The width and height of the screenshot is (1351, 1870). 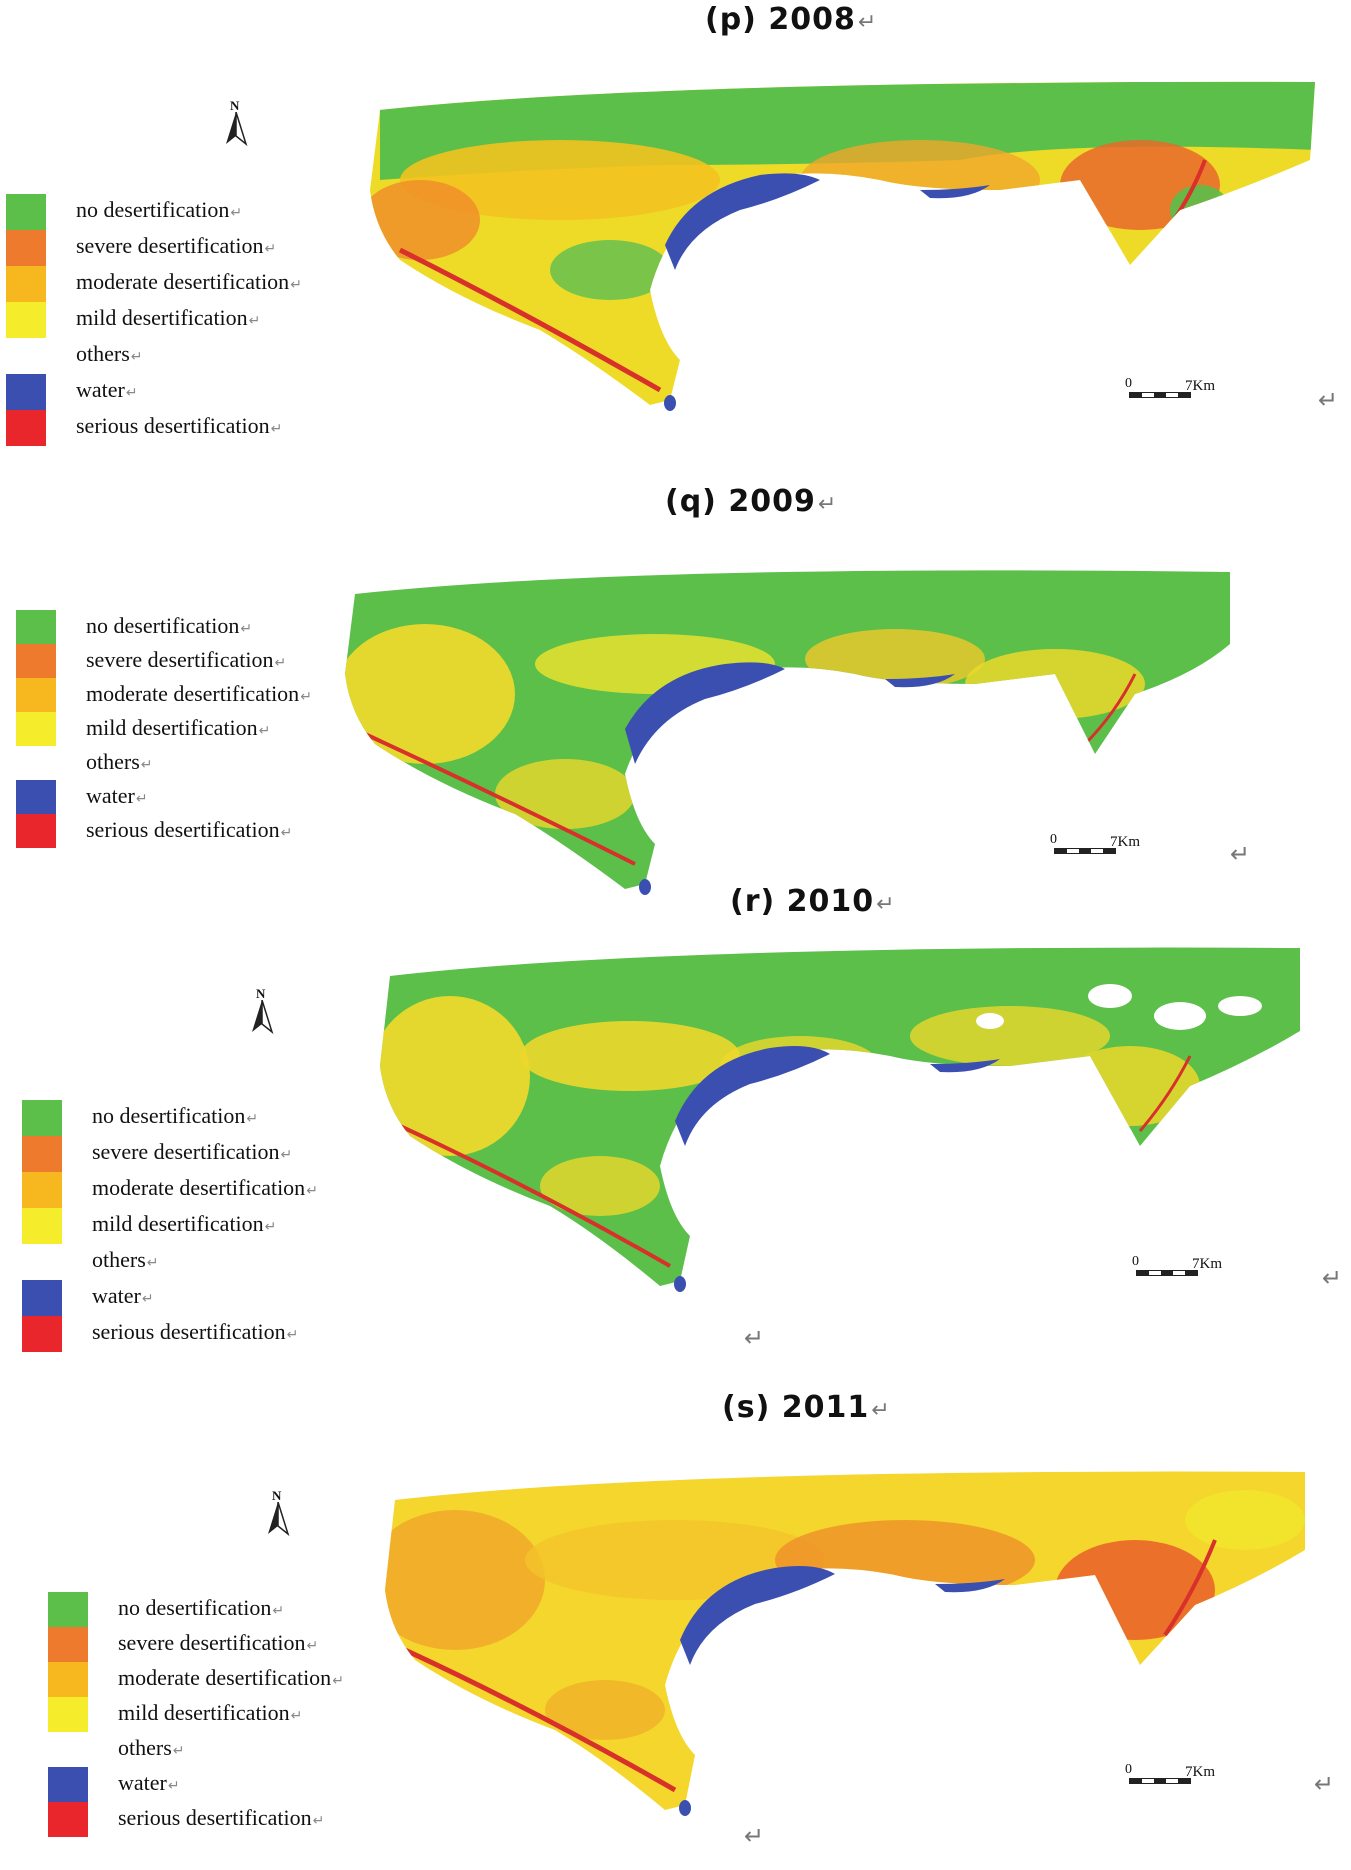 What do you see at coordinates (806, 1407) in the screenshot?
I see `panel-title: (s) 2011↵` at bounding box center [806, 1407].